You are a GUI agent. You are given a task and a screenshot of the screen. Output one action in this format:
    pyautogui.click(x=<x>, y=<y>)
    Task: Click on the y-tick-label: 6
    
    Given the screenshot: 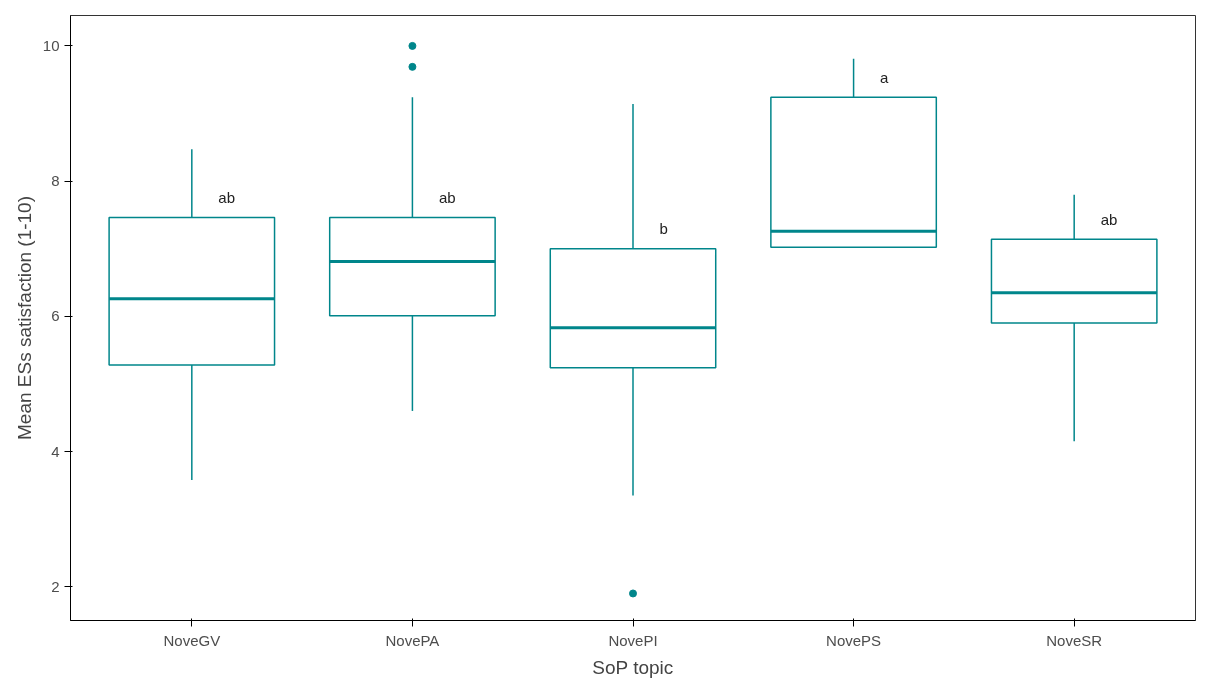 What is the action you would take?
    pyautogui.click(x=55, y=316)
    